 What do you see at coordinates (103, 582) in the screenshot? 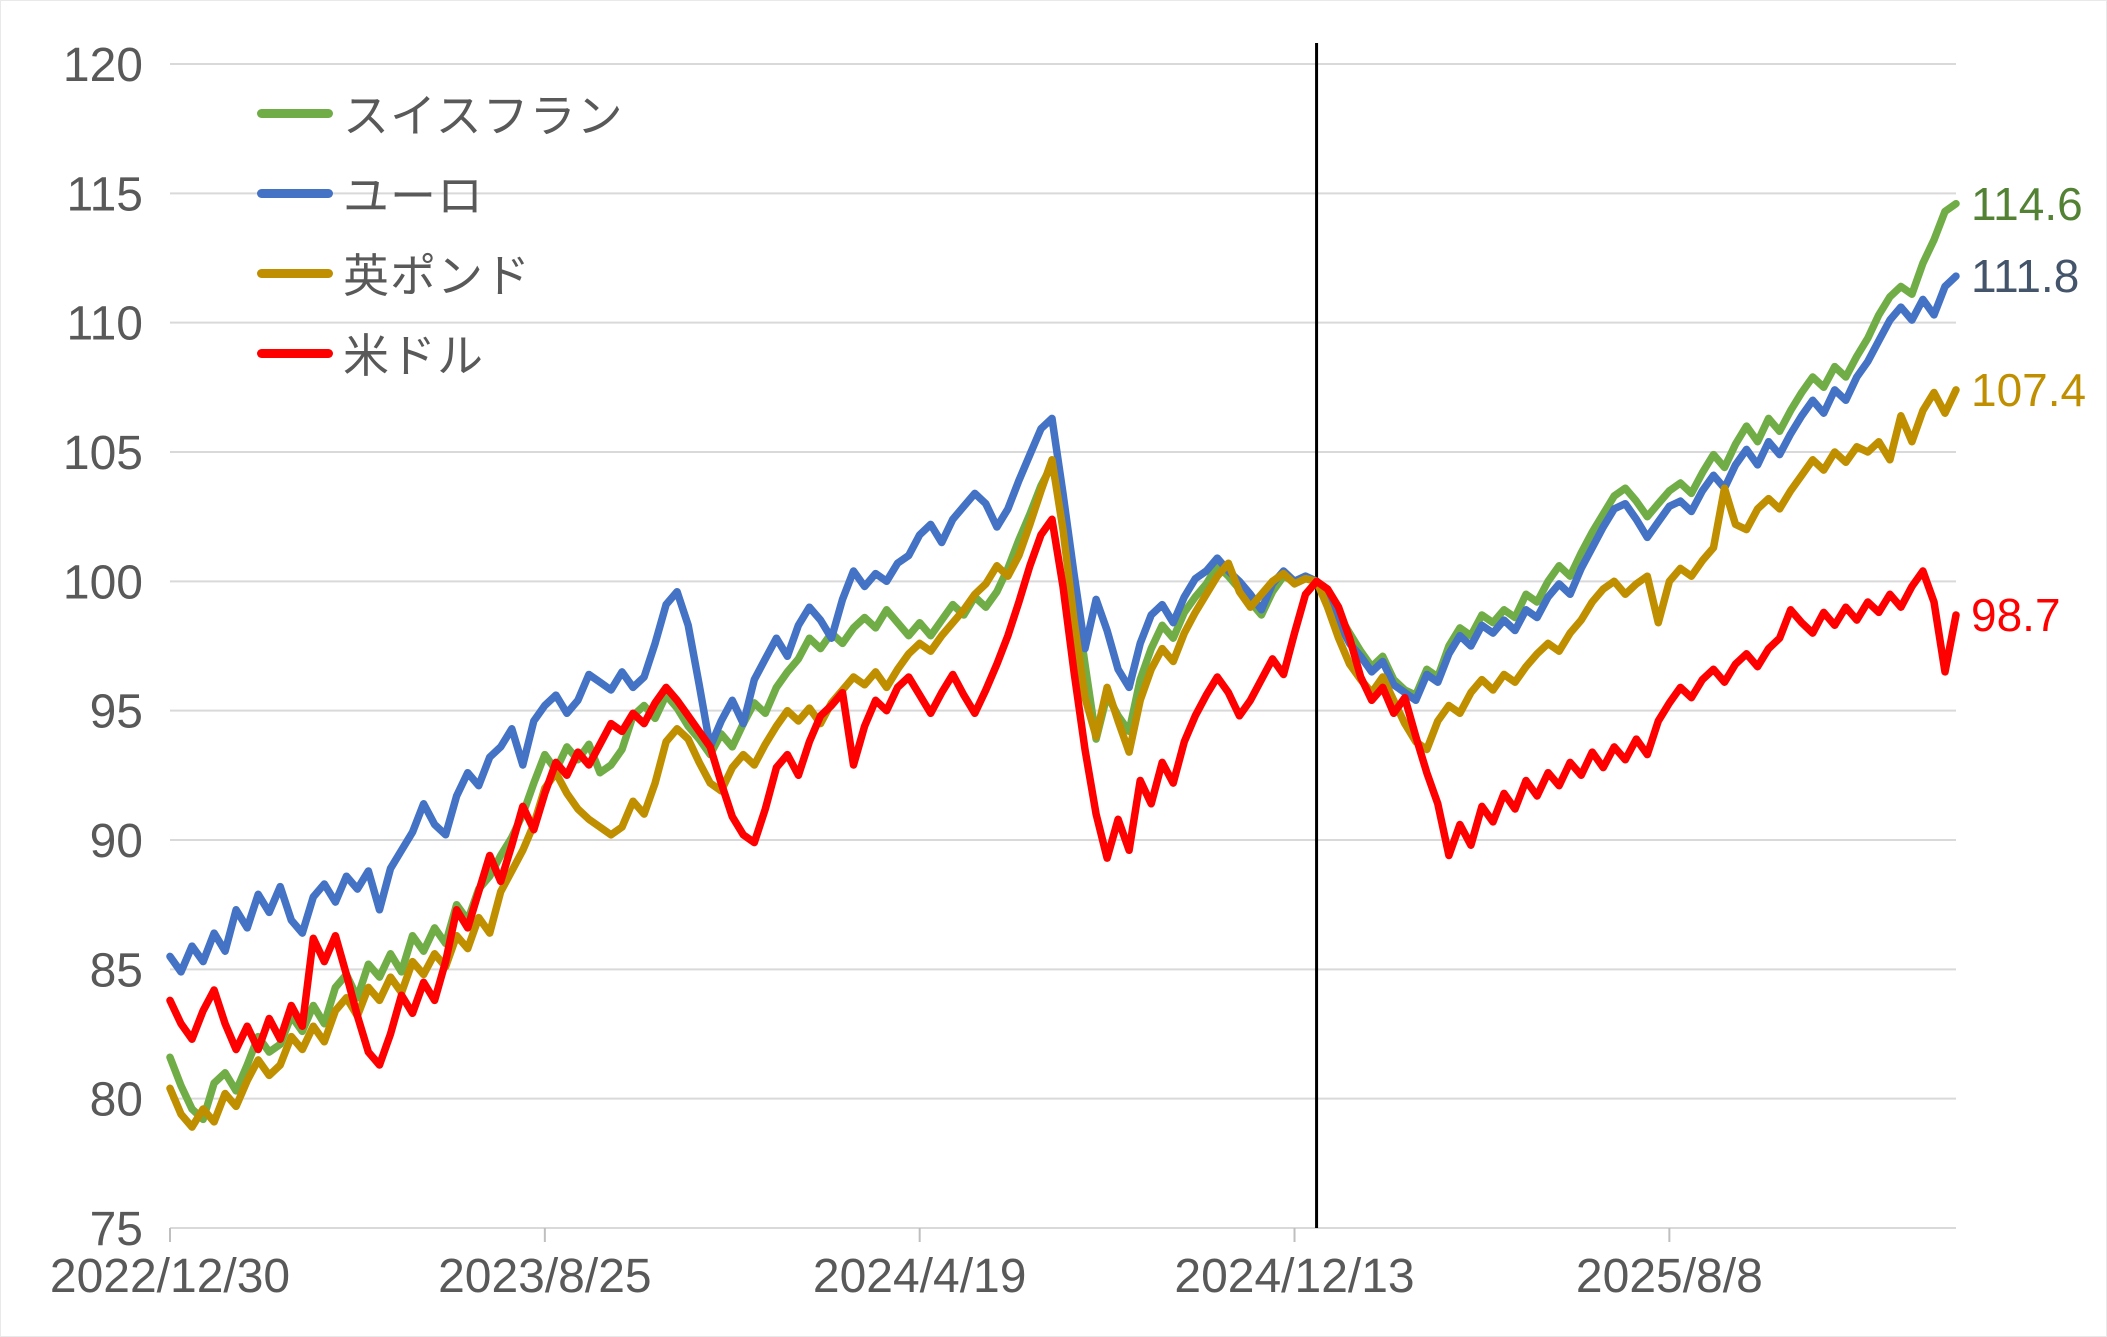
I see `y-tick-label-100: 100` at bounding box center [103, 582].